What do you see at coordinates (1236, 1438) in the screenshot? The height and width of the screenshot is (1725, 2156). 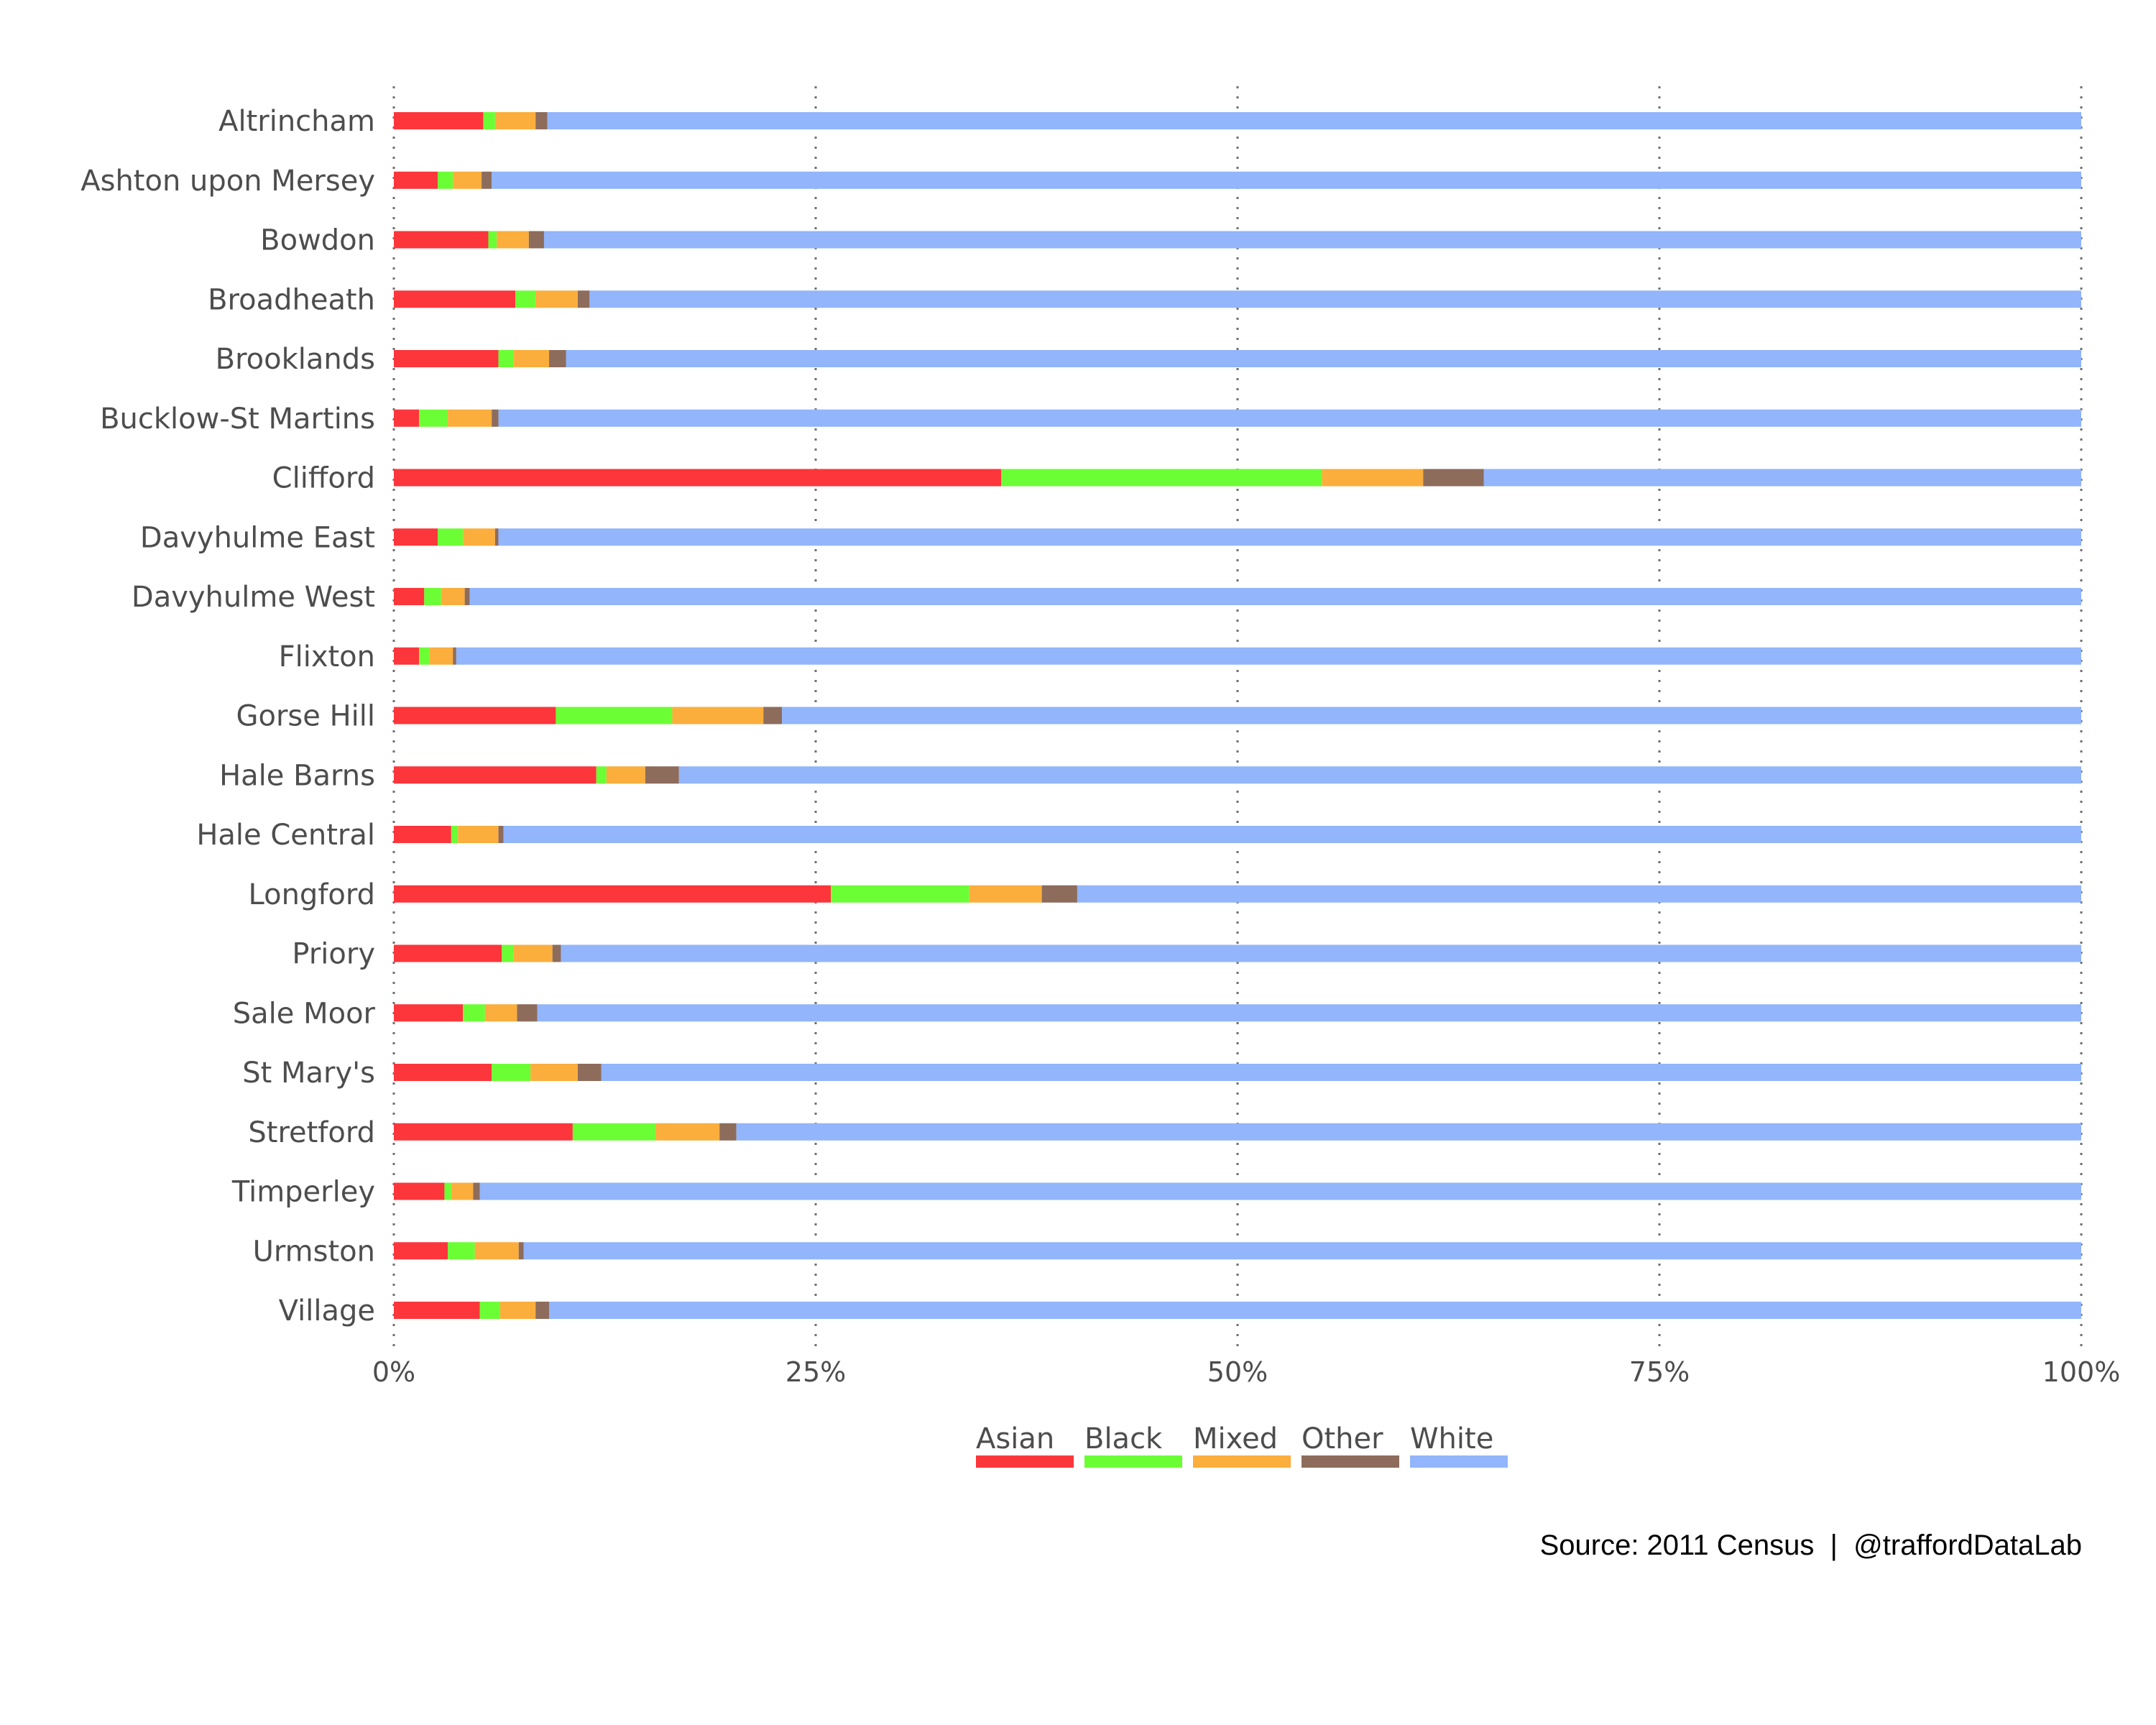 I see `legend-label: Mixed` at bounding box center [1236, 1438].